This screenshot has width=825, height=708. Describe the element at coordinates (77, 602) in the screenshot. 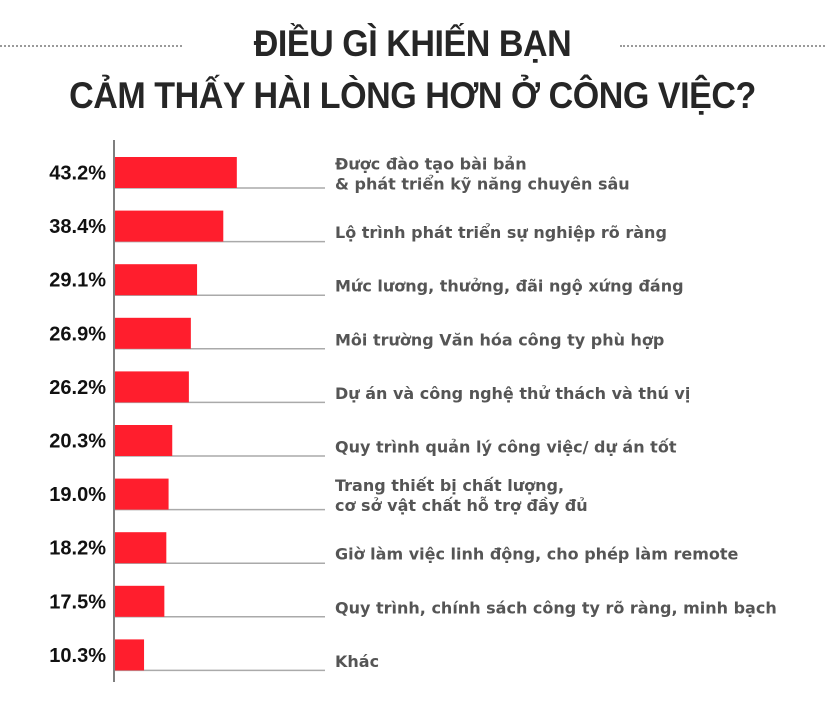

I see `value-label: 17.5%` at that location.